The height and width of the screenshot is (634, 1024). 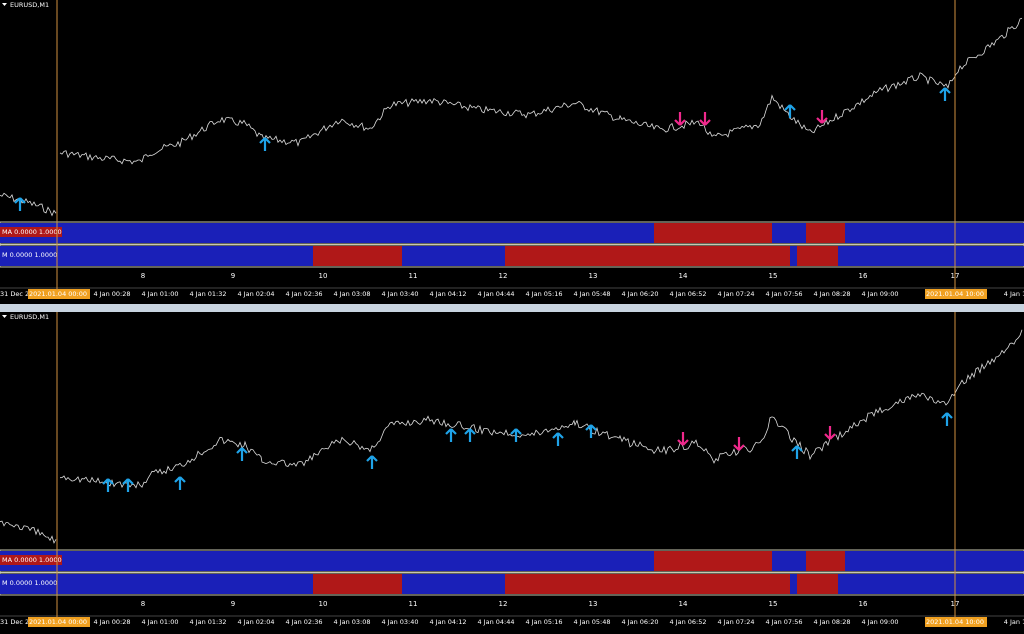 What do you see at coordinates (683, 276) in the screenshot?
I see `hour-label: 14` at bounding box center [683, 276].